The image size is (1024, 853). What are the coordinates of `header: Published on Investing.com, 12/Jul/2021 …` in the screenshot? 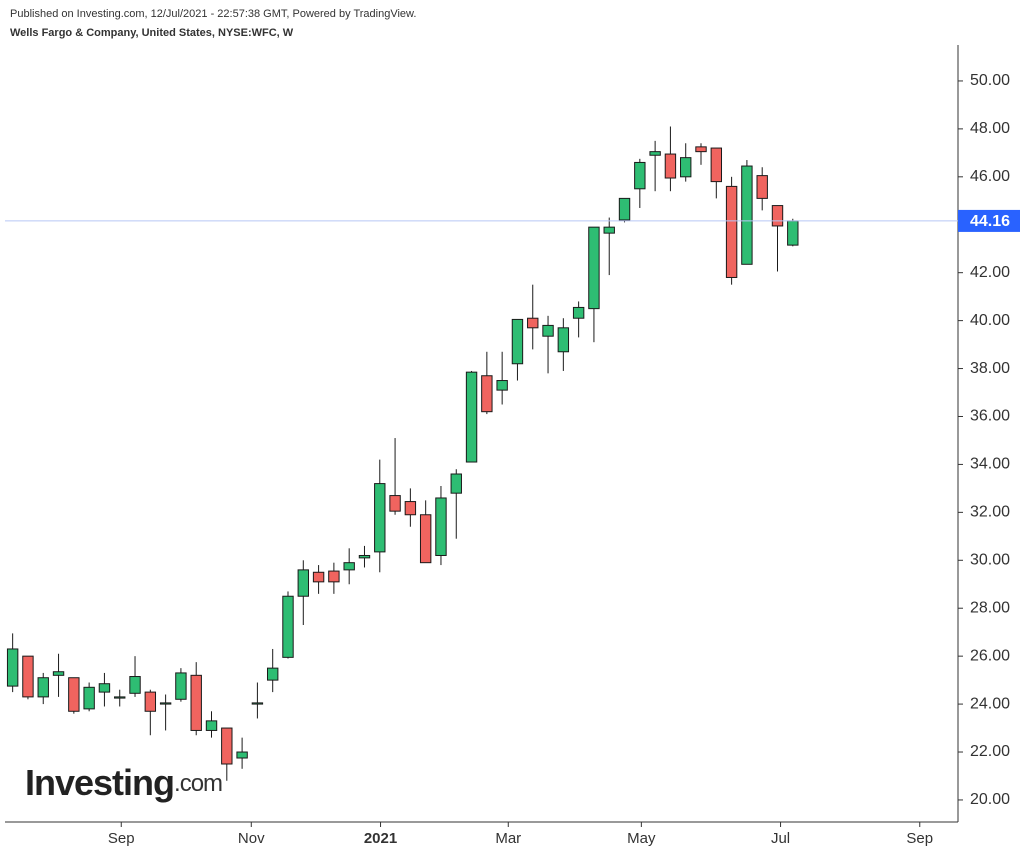 It's located at (213, 14).